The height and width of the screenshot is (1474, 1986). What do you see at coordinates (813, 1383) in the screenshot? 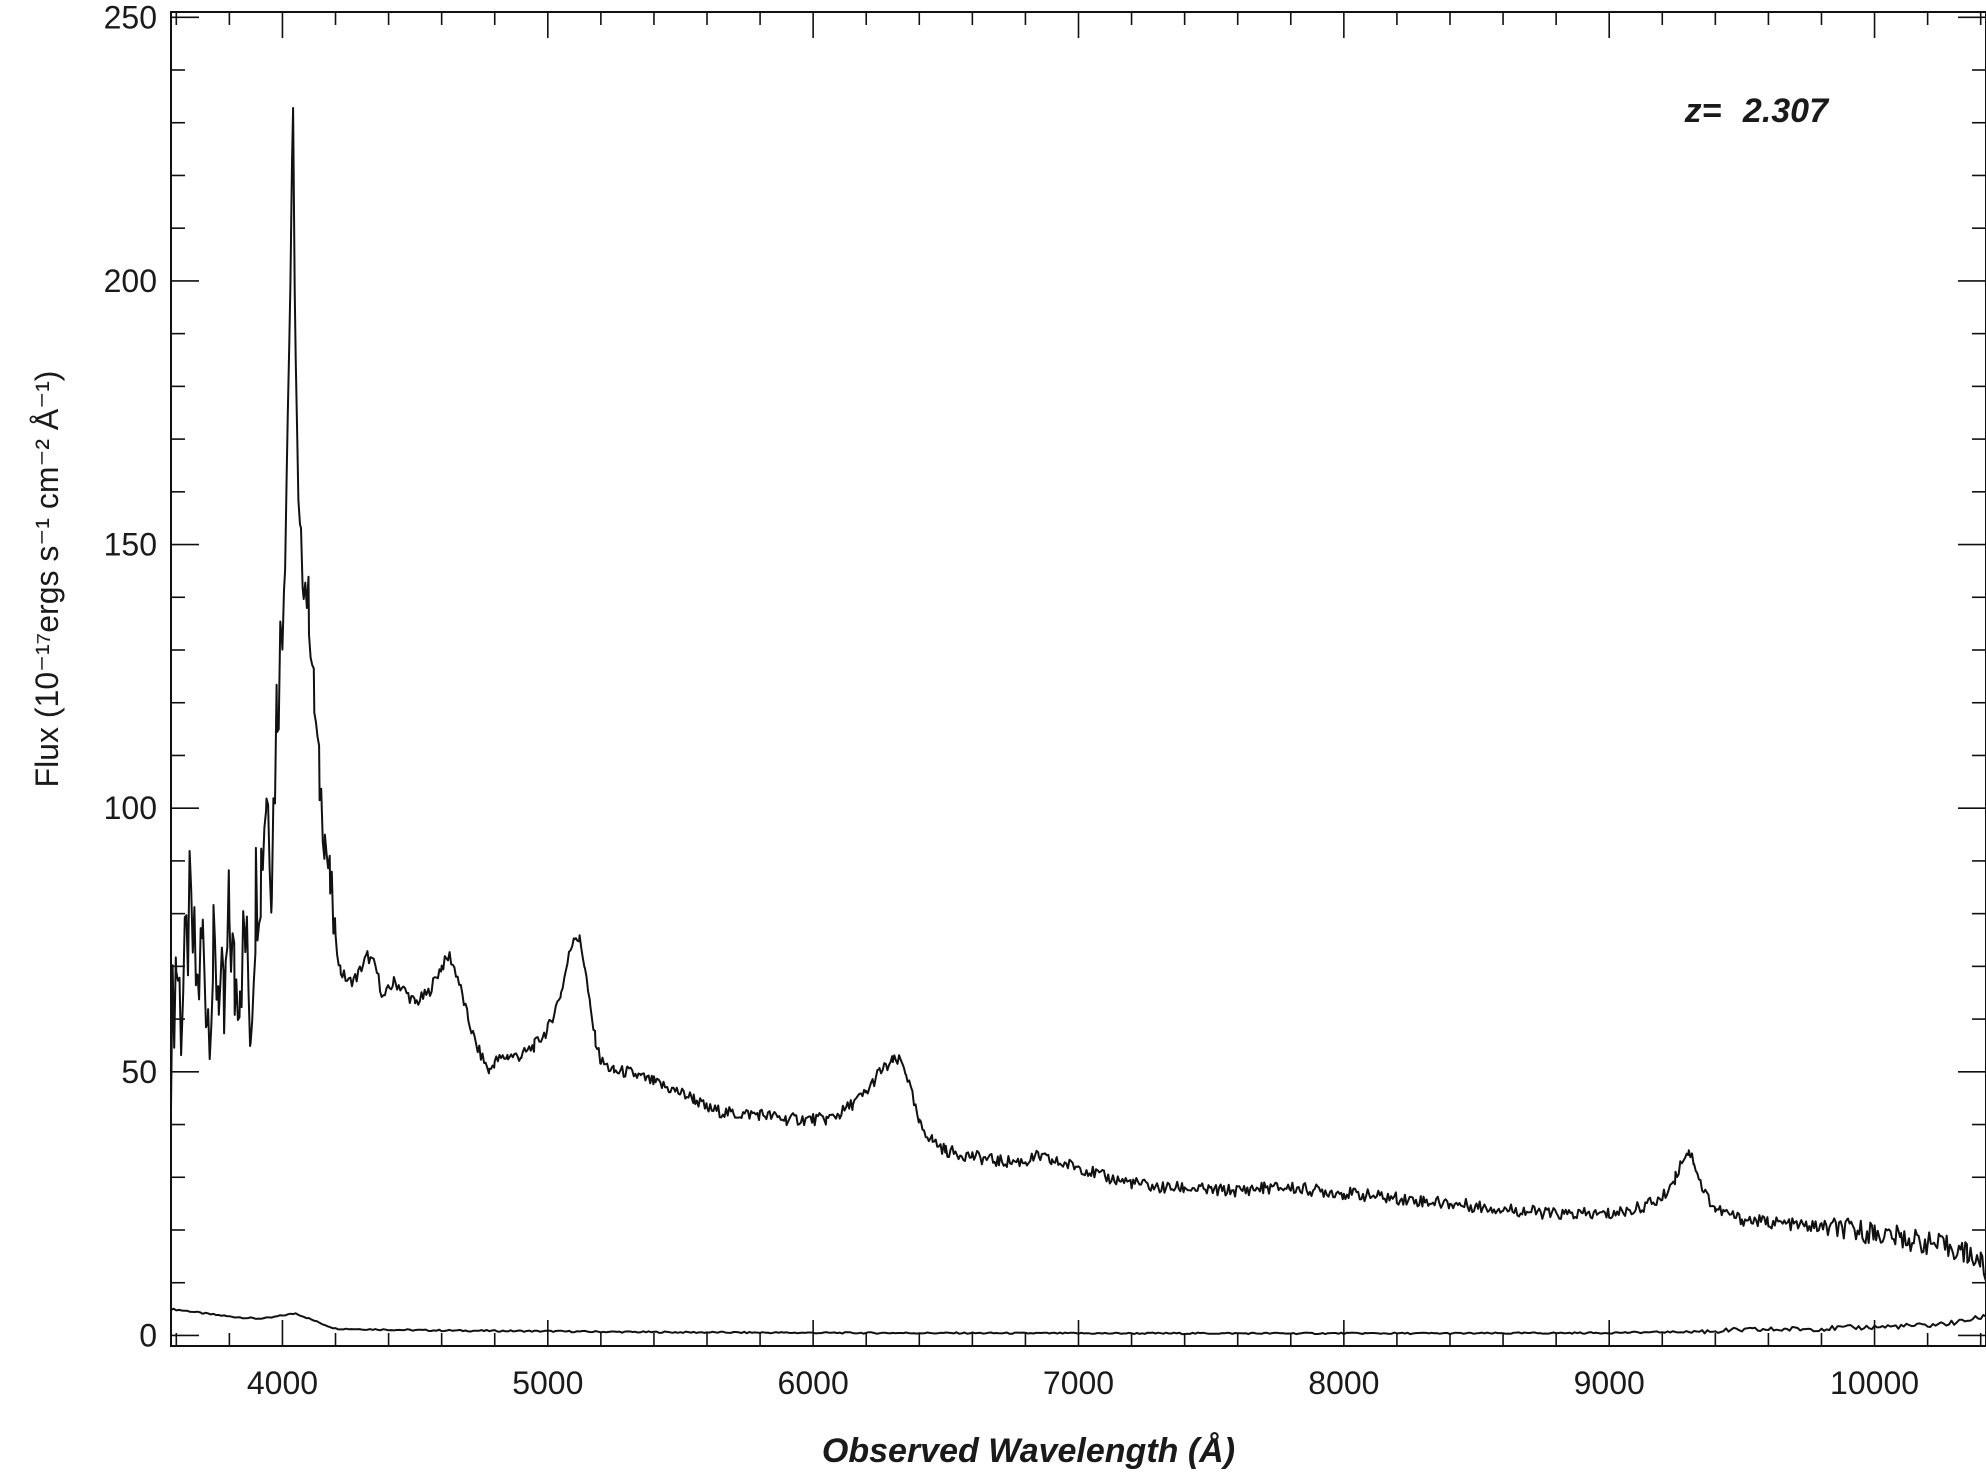
I see `x-tick-label: 6000` at bounding box center [813, 1383].